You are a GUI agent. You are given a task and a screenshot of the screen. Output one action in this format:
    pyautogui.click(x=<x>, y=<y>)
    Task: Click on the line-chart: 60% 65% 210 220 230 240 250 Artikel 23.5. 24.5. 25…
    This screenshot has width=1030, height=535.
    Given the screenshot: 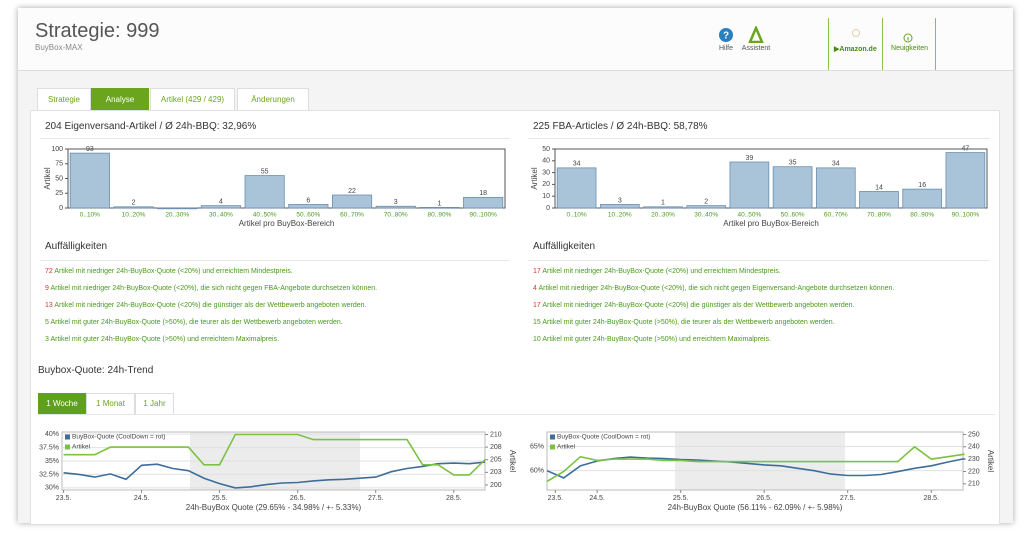 What is the action you would take?
    pyautogui.click(x=762, y=471)
    